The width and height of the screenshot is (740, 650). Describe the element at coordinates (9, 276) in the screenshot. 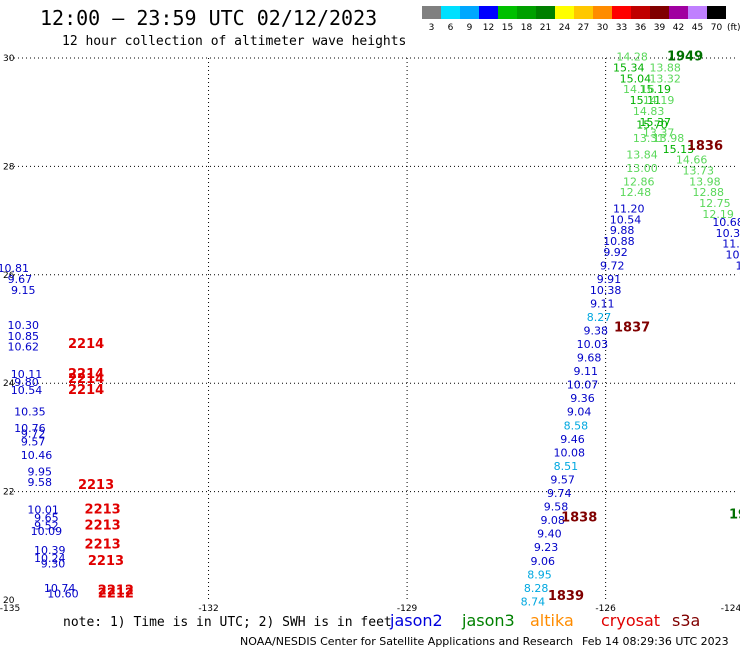

I see `y-tick-label: 26` at that location.